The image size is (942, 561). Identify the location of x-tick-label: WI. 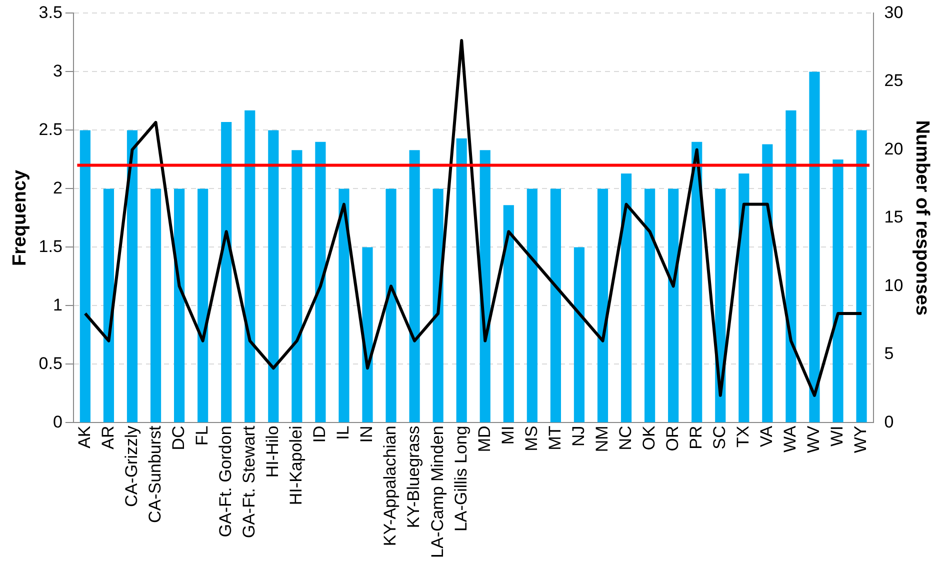
(837, 436).